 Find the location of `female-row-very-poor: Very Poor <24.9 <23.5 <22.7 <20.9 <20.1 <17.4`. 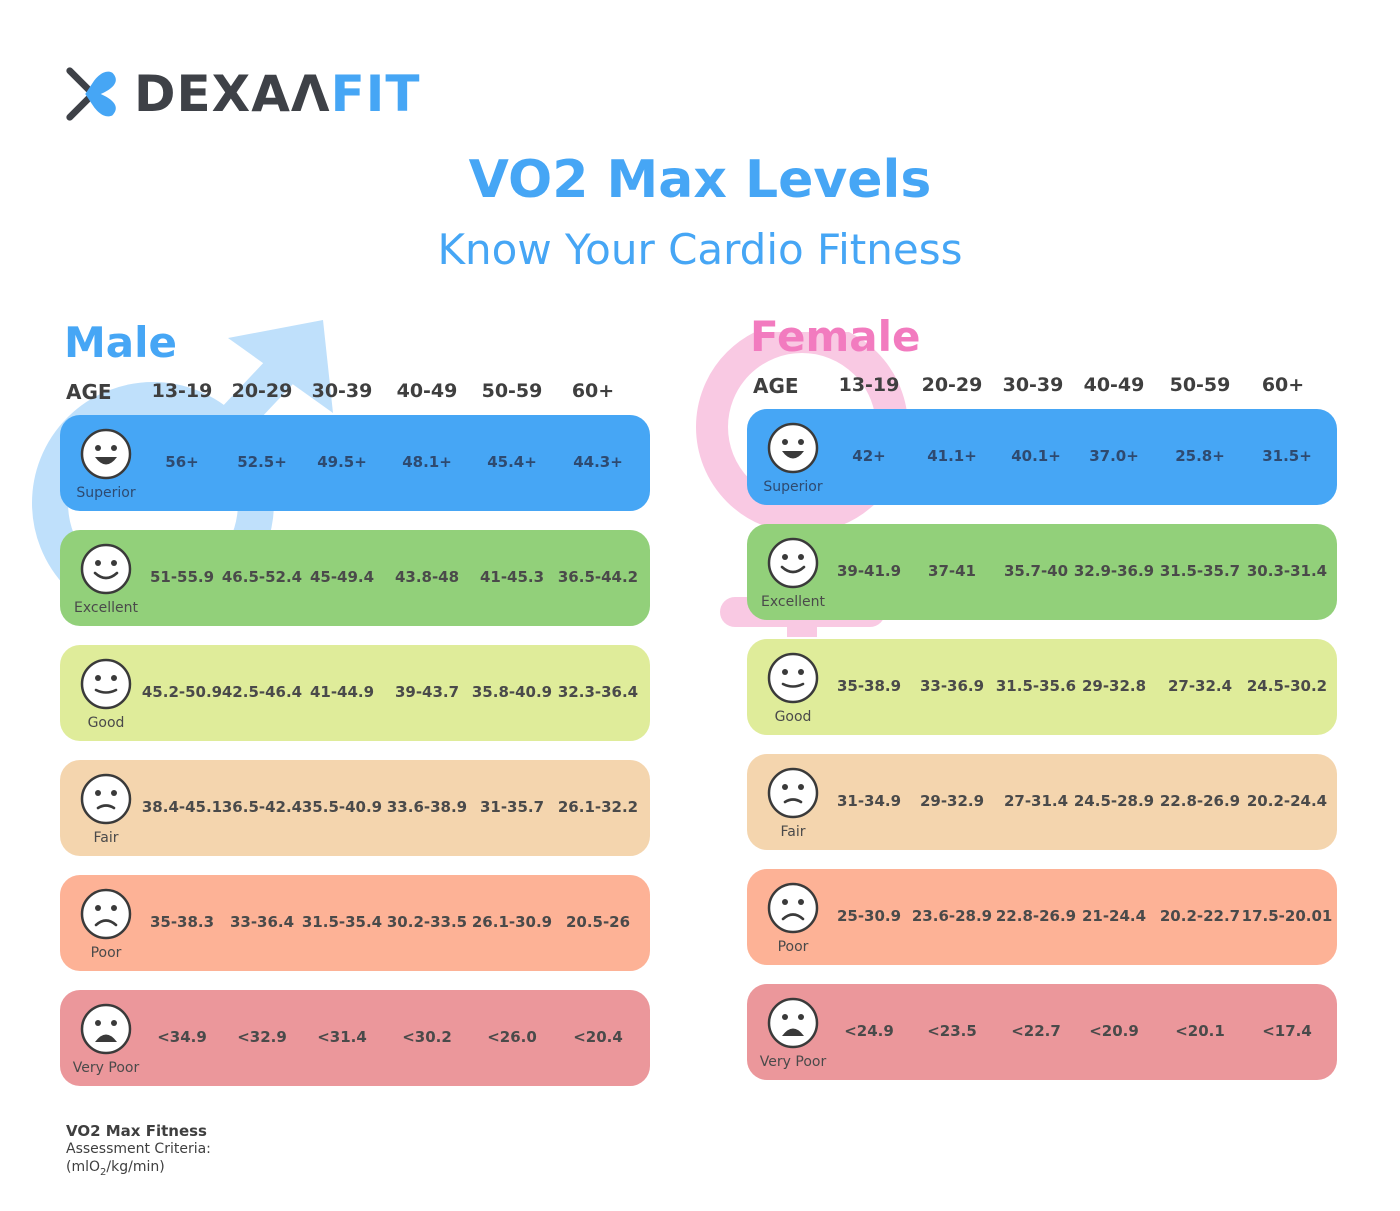

female-row-very-poor: Very Poor <24.9 <23.5 <22.7 <20.9 <20.1 <17.4 is located at coordinates (1042, 1032).